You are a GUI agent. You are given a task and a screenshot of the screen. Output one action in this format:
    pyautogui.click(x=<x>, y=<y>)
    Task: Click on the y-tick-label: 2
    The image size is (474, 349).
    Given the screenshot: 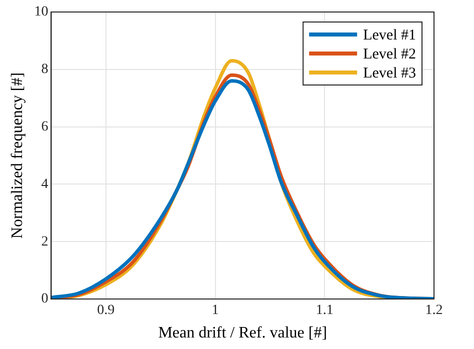 What is the action you would take?
    pyautogui.click(x=44, y=242)
    